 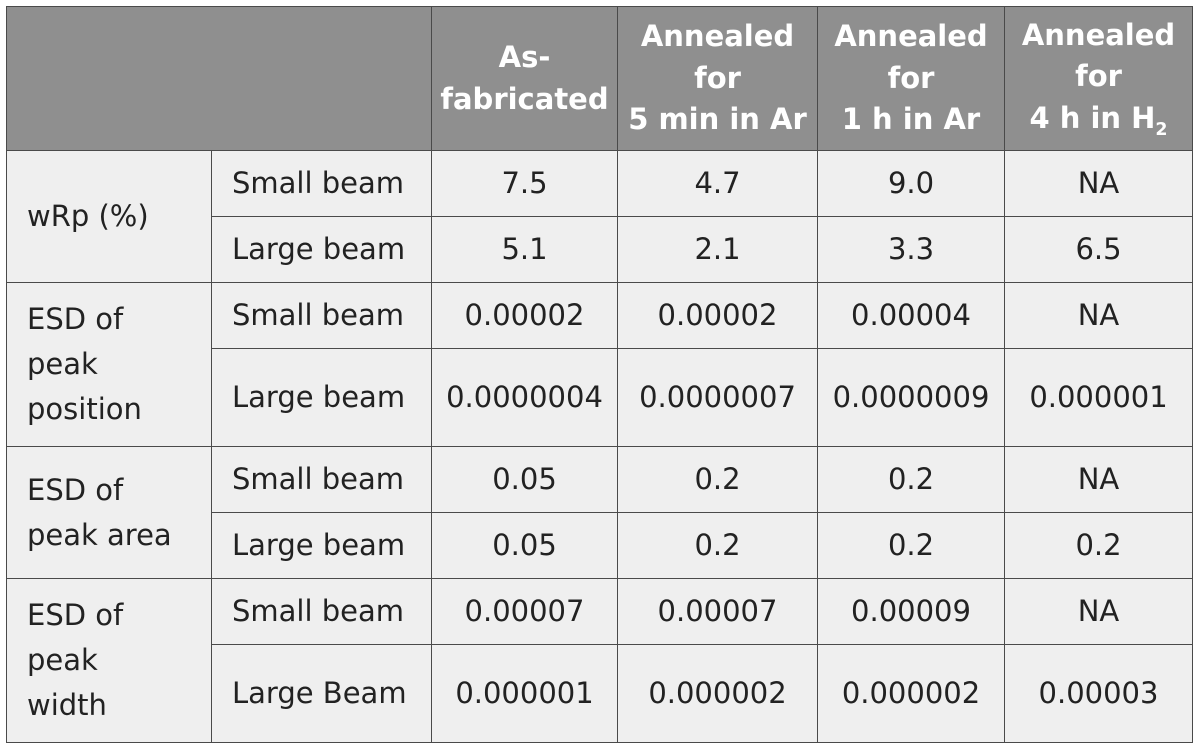 I want to click on header-annealed-1h-ar: Annealed for 1 h in Ar, so click(x=911, y=78).